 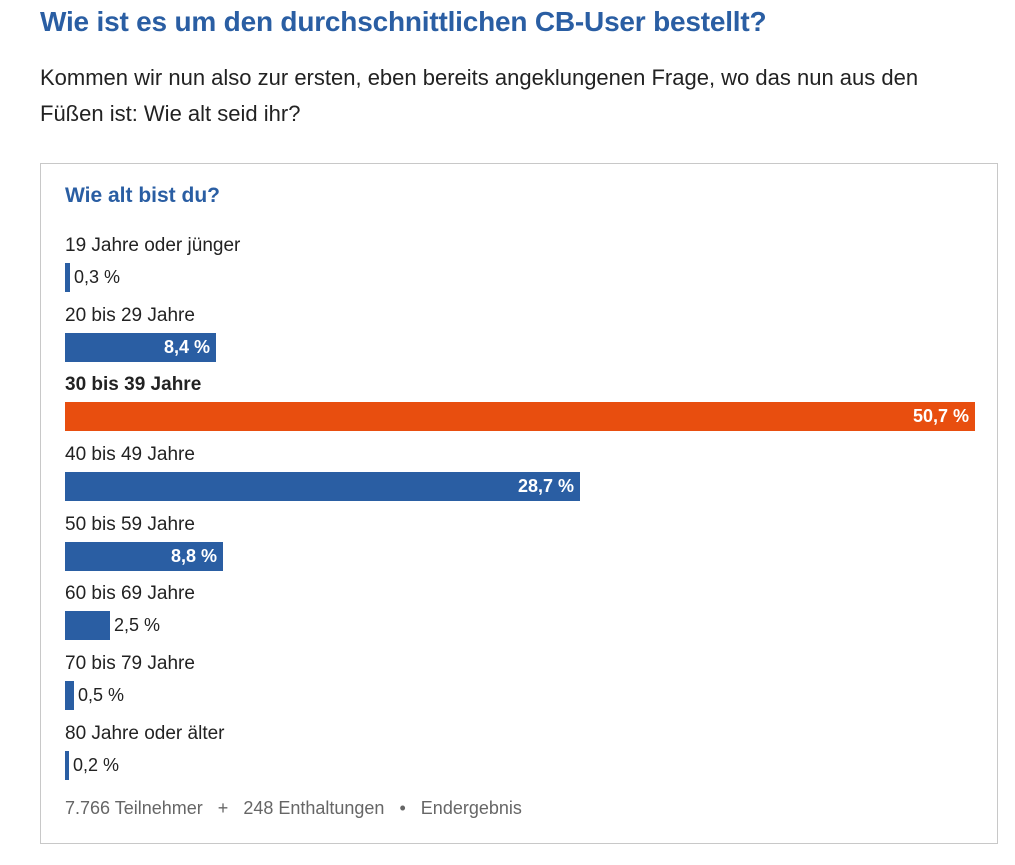 What do you see at coordinates (940, 416) in the screenshot?
I see `poll-percent: 50,7 %` at bounding box center [940, 416].